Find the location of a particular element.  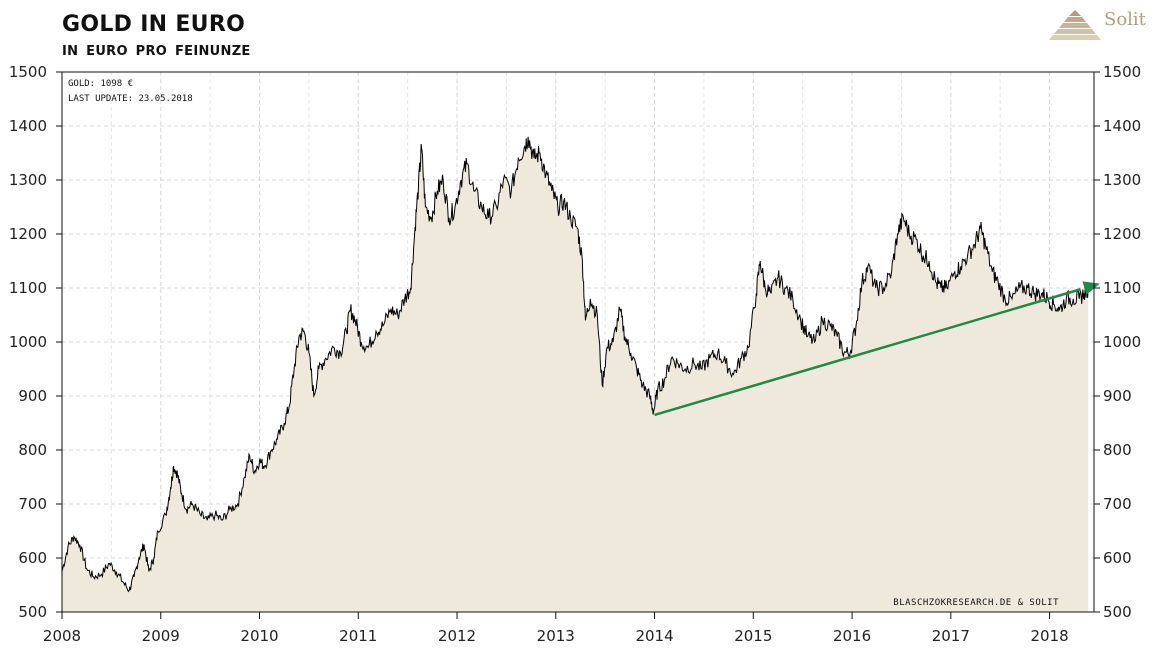

y-tick-label-left: 1400 is located at coordinates (28, 126).